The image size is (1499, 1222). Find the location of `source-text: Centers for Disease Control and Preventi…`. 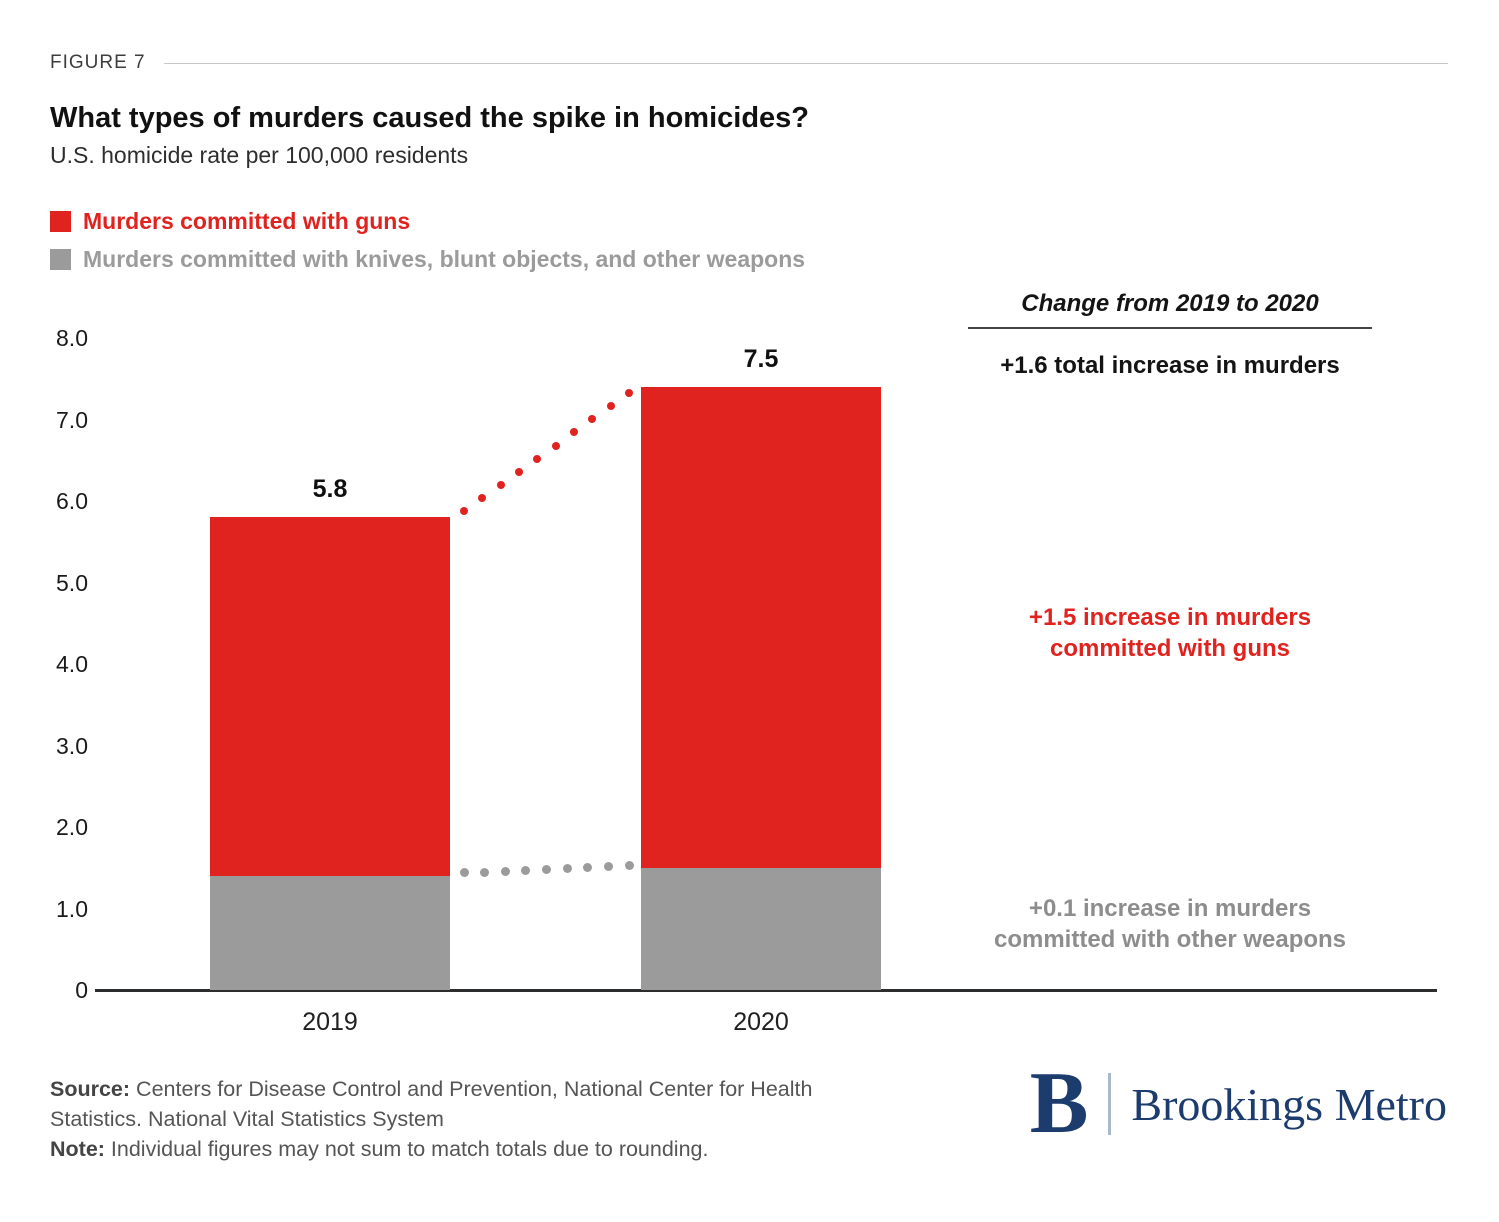

source-text: Centers for Disease Control and Preventi… is located at coordinates (431, 1104).